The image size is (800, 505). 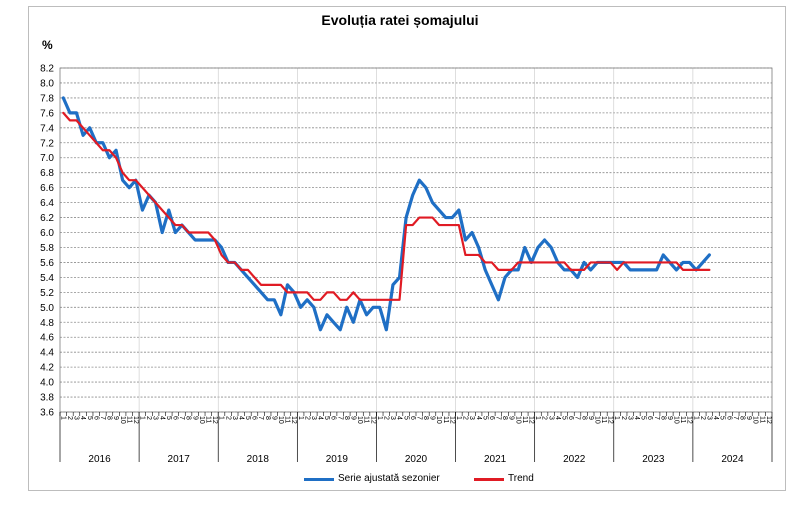 What do you see at coordinates (47, 128) in the screenshot?
I see `y-tick-label: 7.4` at bounding box center [47, 128].